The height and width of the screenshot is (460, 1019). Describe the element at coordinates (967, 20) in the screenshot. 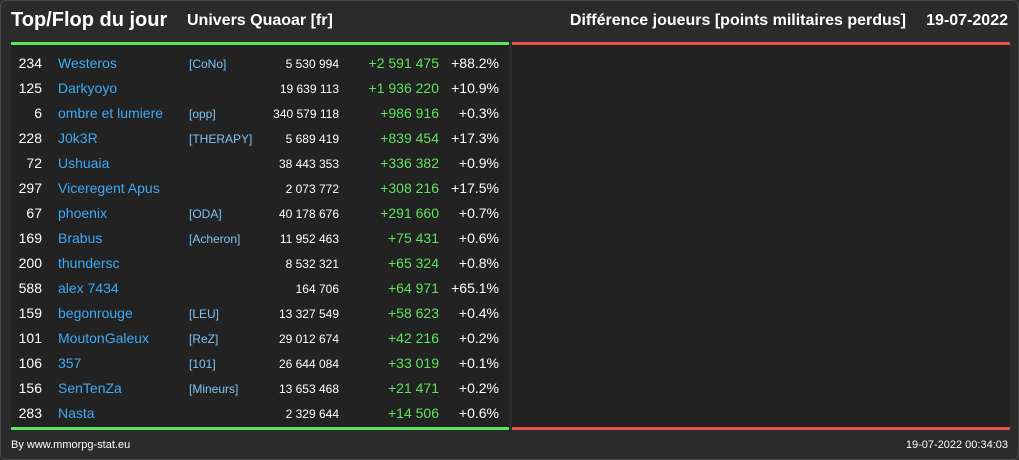

I see `header-date: 19-07-2022` at that location.